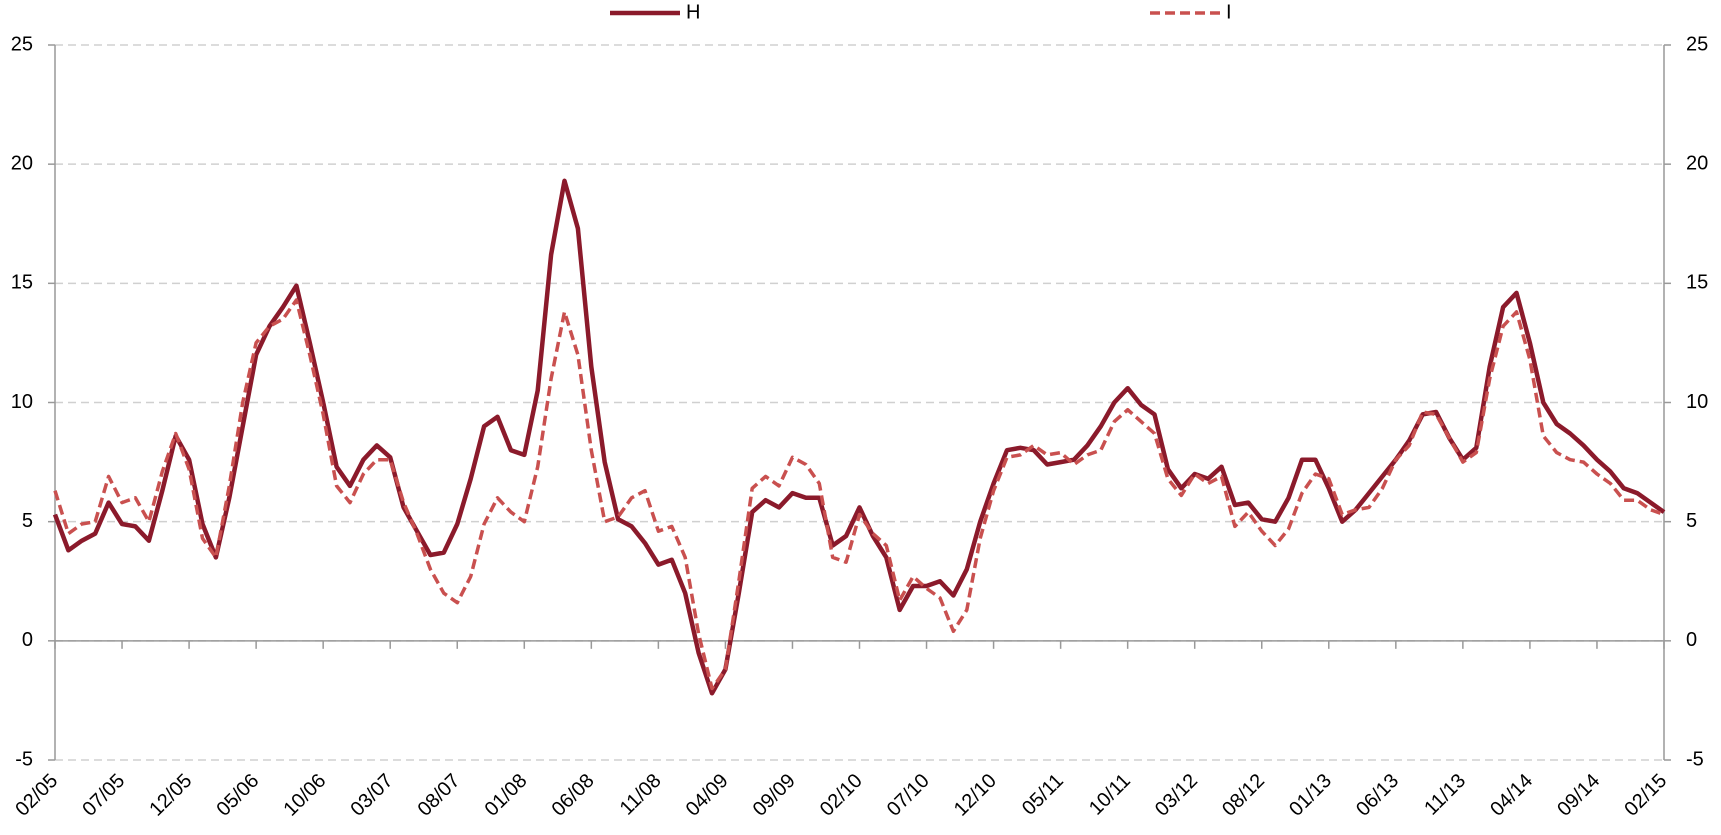 Image resolution: width=1721 pixels, height=835 pixels. Describe the element at coordinates (1511, 795) in the screenshot. I see `x-tick-label: 04/14` at that location.